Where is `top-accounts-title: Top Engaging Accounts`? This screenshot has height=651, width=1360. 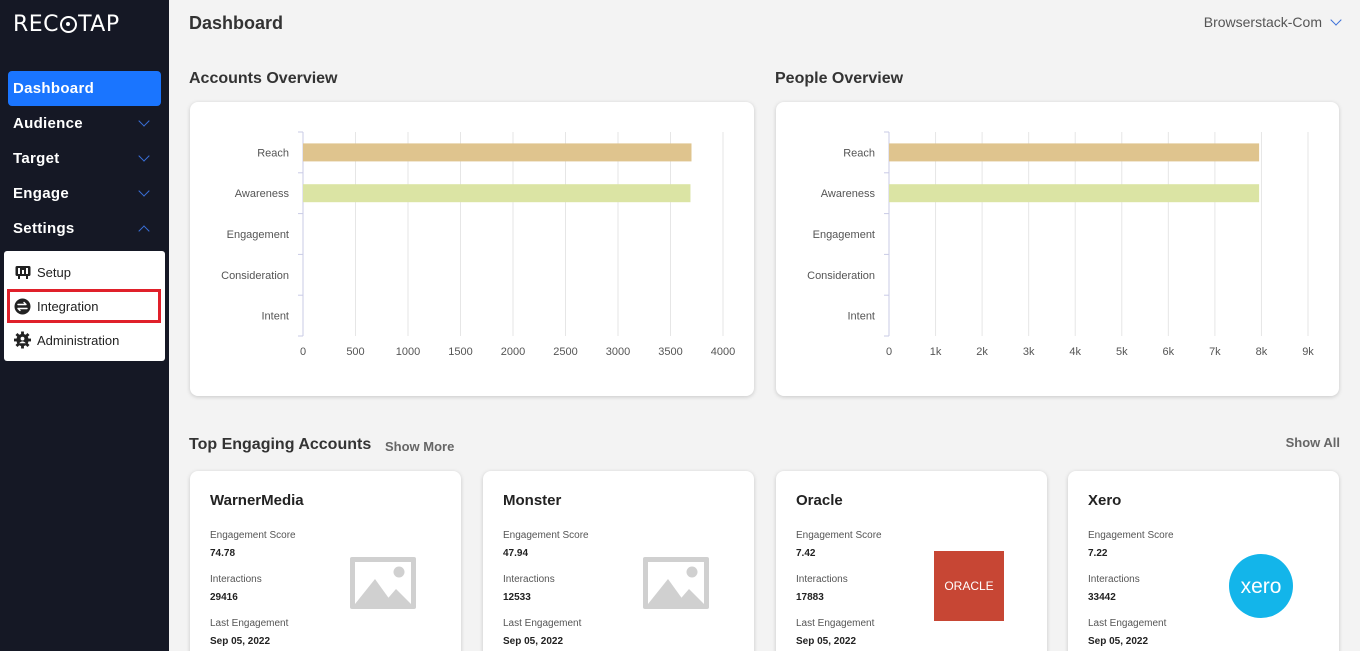
top-accounts-title: Top Engaging Accounts is located at coordinates (280, 444).